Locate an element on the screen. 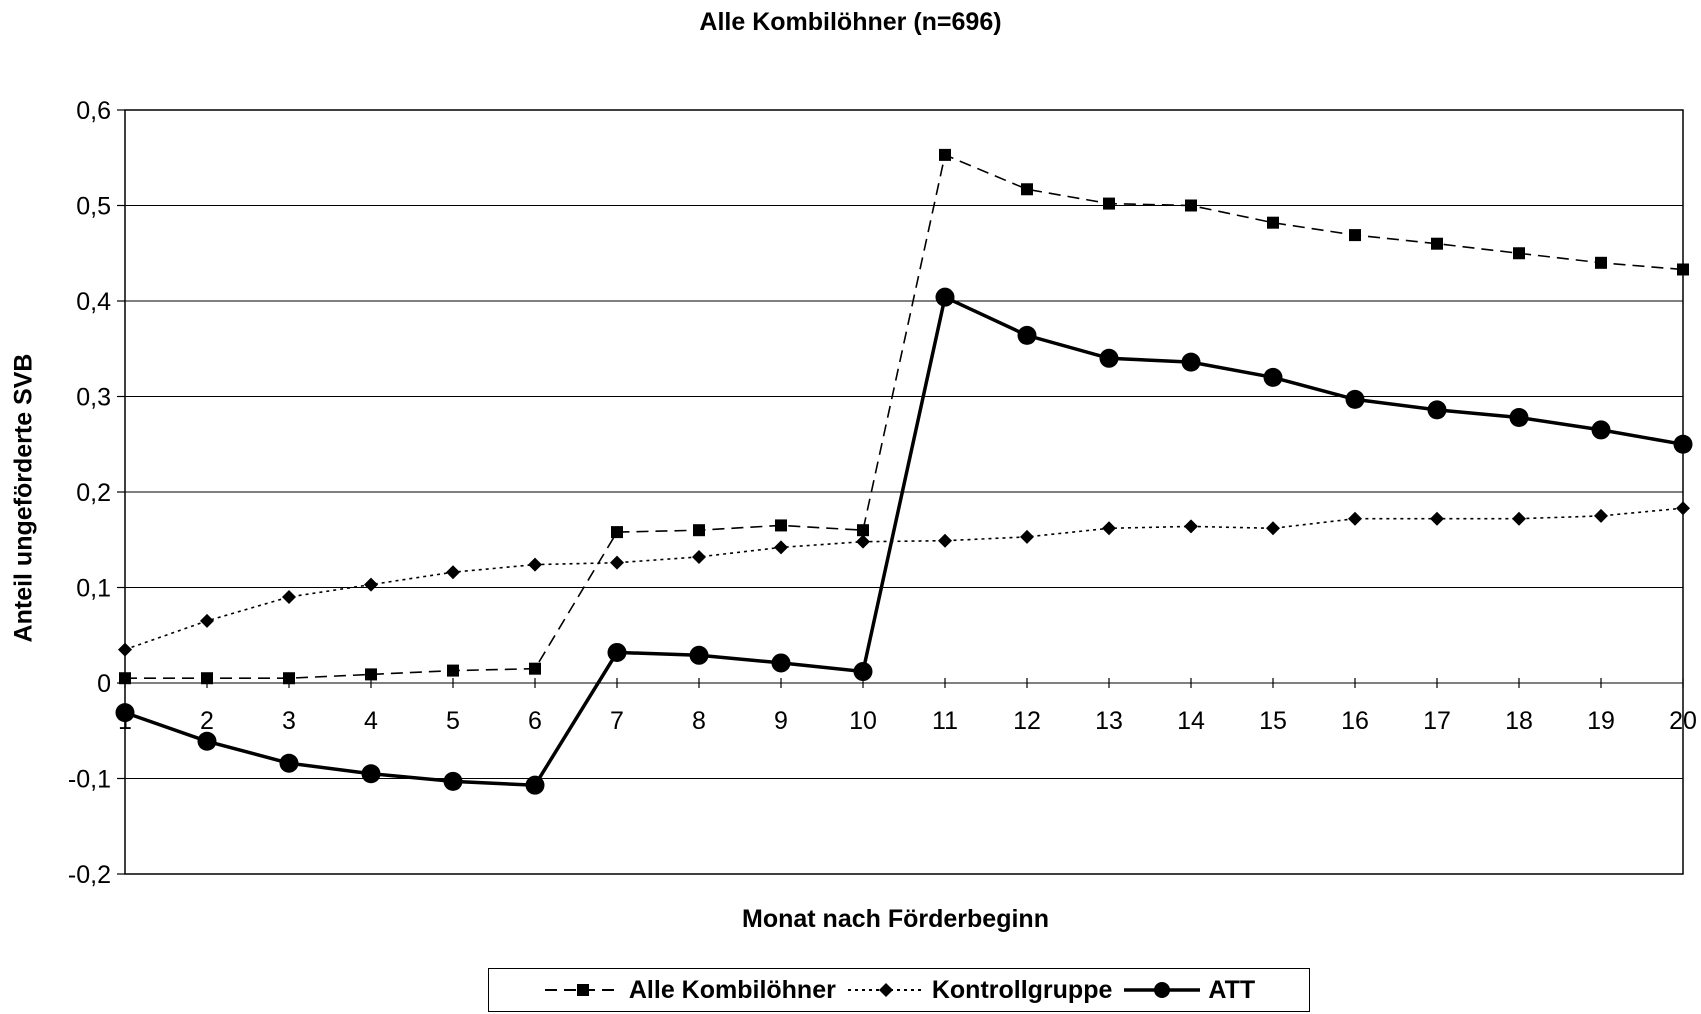 The image size is (1701, 1014). x-tick-label: 9 is located at coordinates (781, 721).